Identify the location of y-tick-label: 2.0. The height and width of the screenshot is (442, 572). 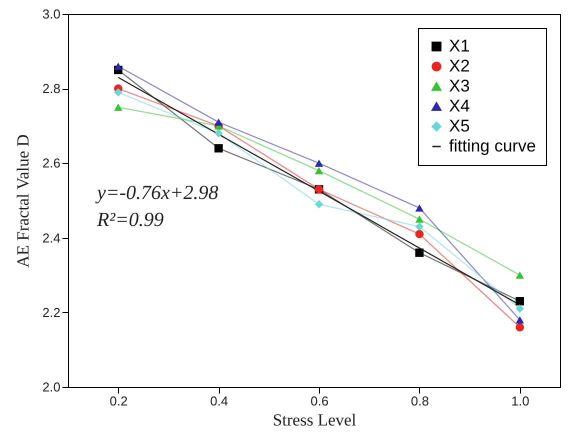
(51, 387).